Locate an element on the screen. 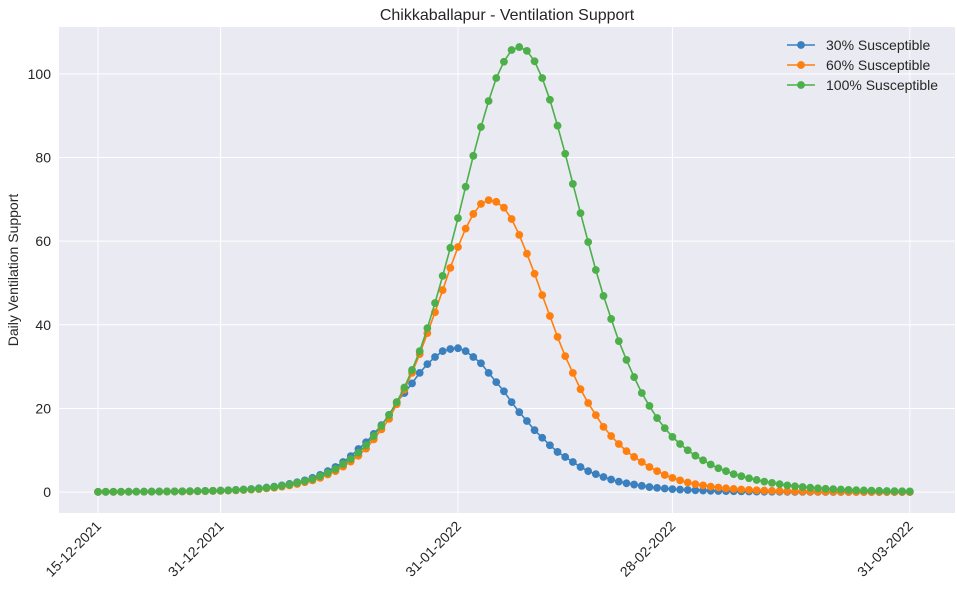 This screenshot has width=957, height=596. legend-label: 100% Susceptible is located at coordinates (882, 85).